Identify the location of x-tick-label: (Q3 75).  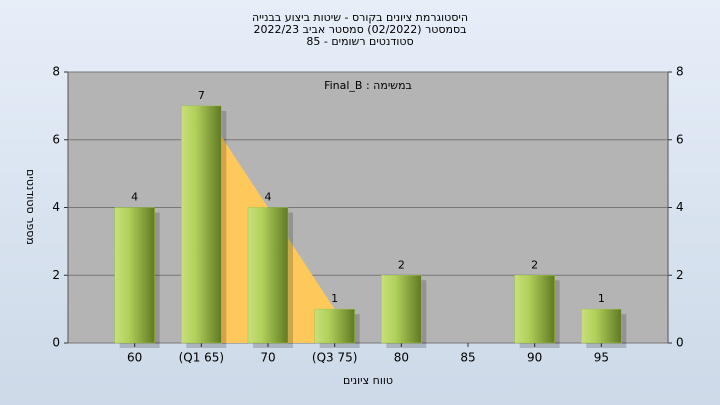
(335, 358).